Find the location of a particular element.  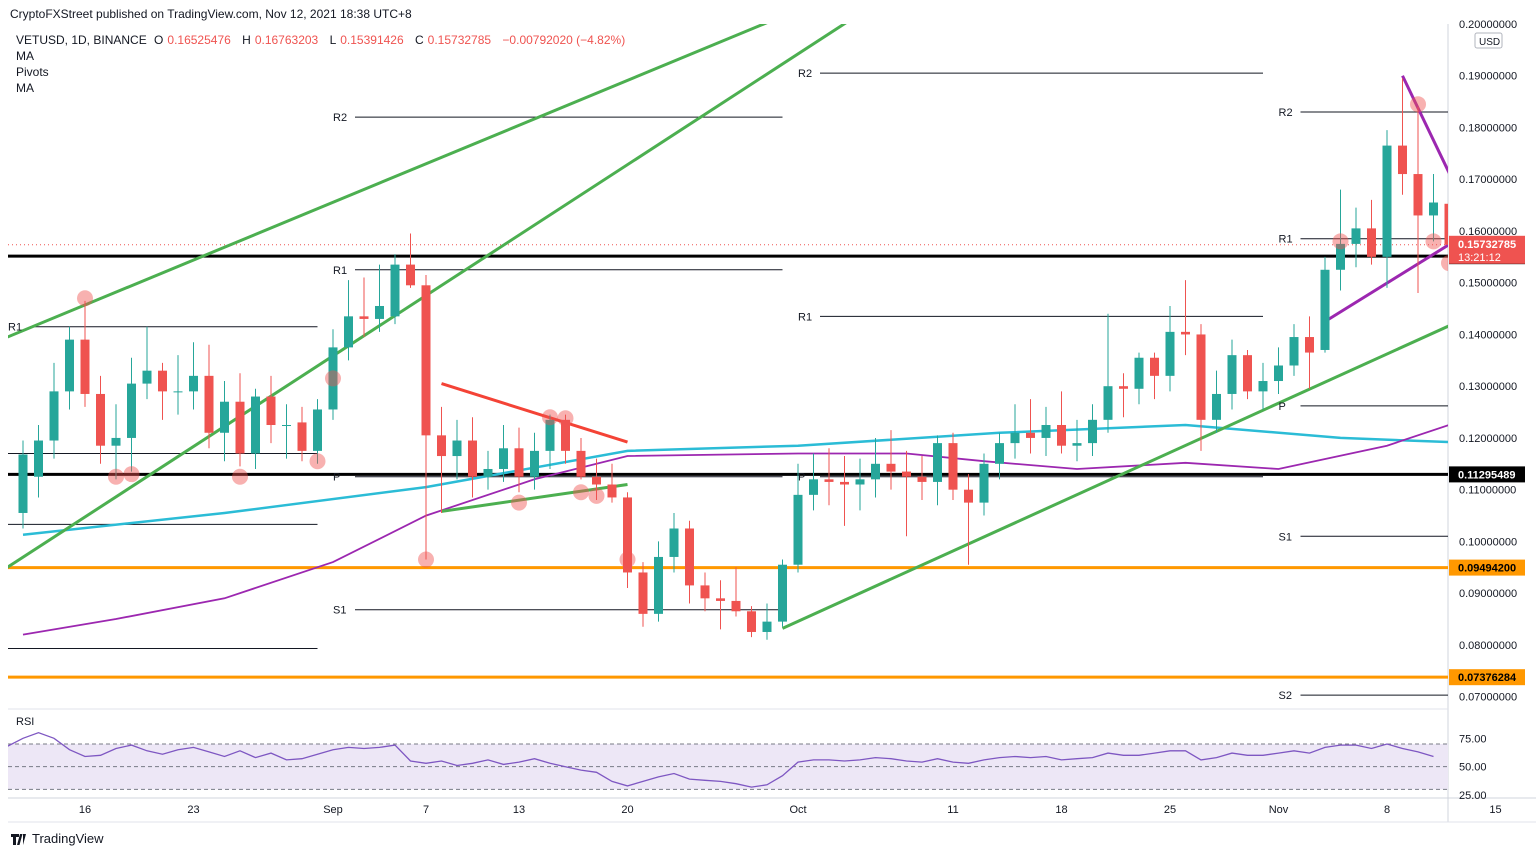

price-tick-label: 0.09000000 is located at coordinates (1488, 594).